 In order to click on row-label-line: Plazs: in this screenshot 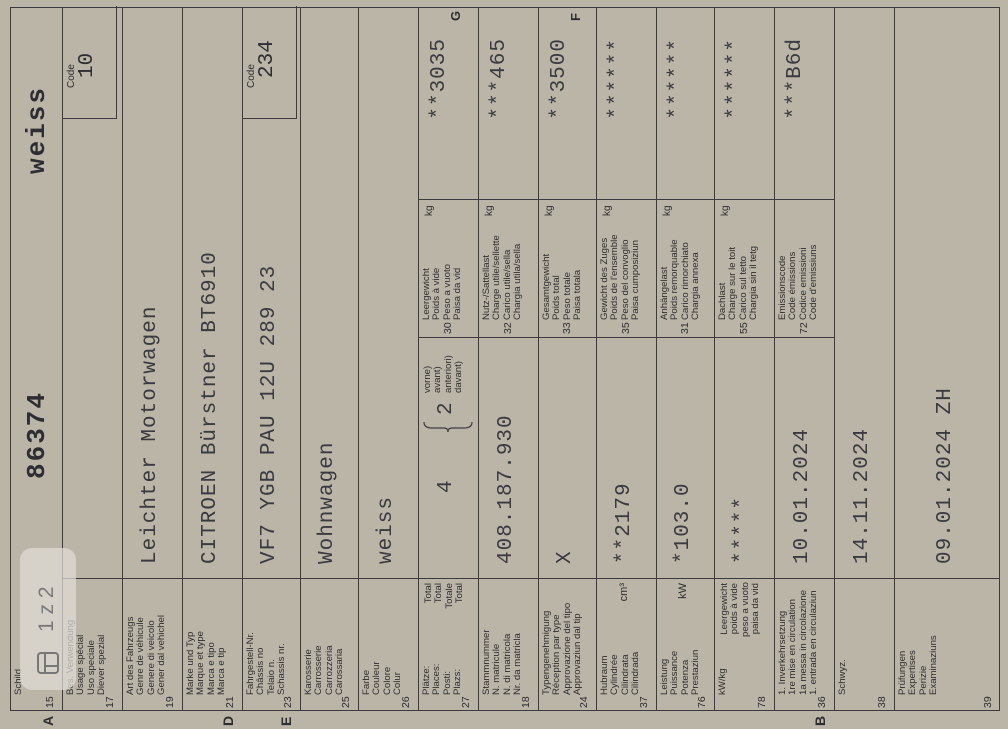, I will do `click(458, 681)`.